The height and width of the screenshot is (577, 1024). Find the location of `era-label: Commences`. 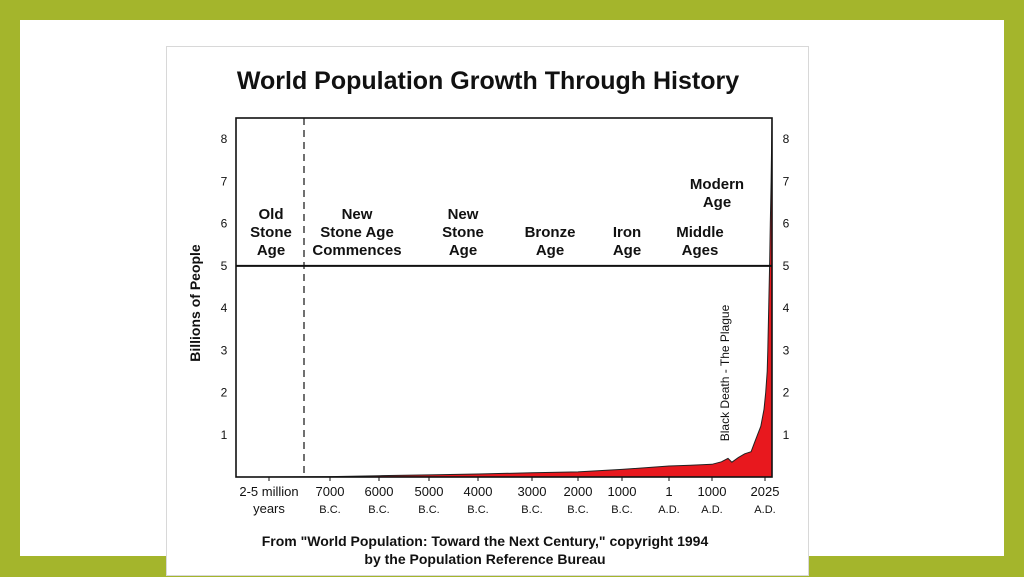

era-label: Commences is located at coordinates (356, 250).